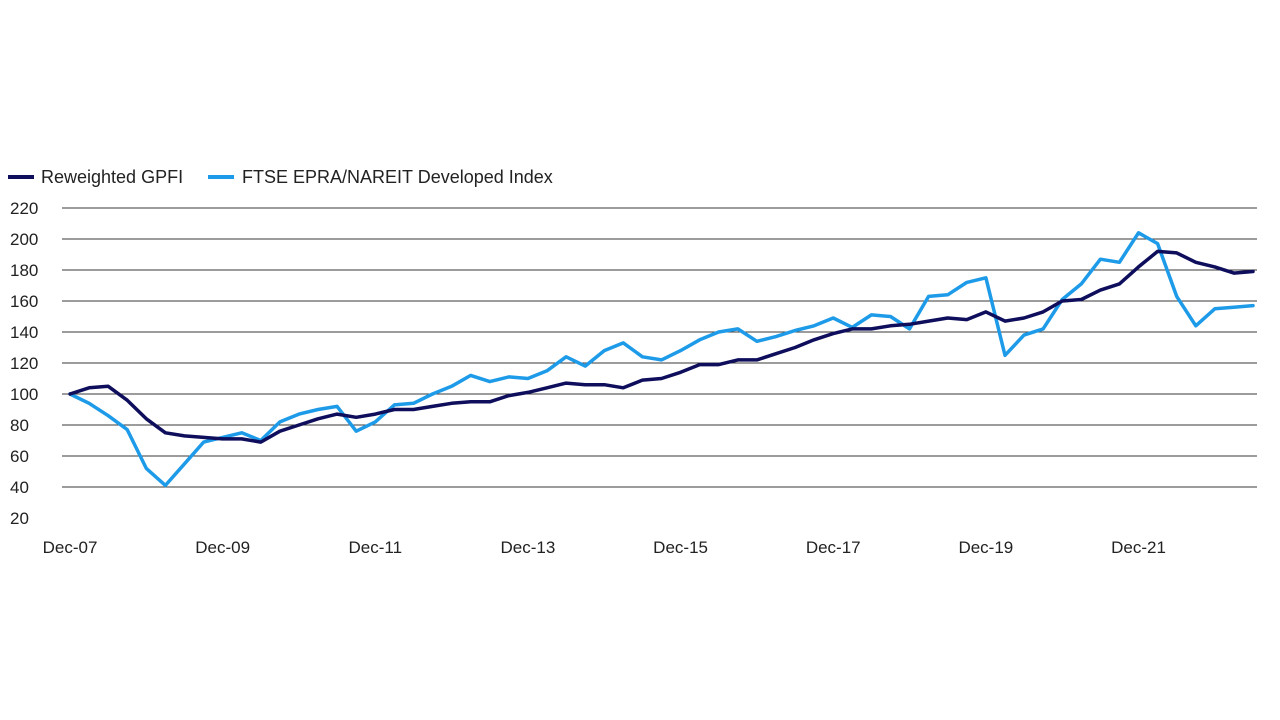  What do you see at coordinates (985, 547) in the screenshot?
I see `x-tick-label: Dec-19` at bounding box center [985, 547].